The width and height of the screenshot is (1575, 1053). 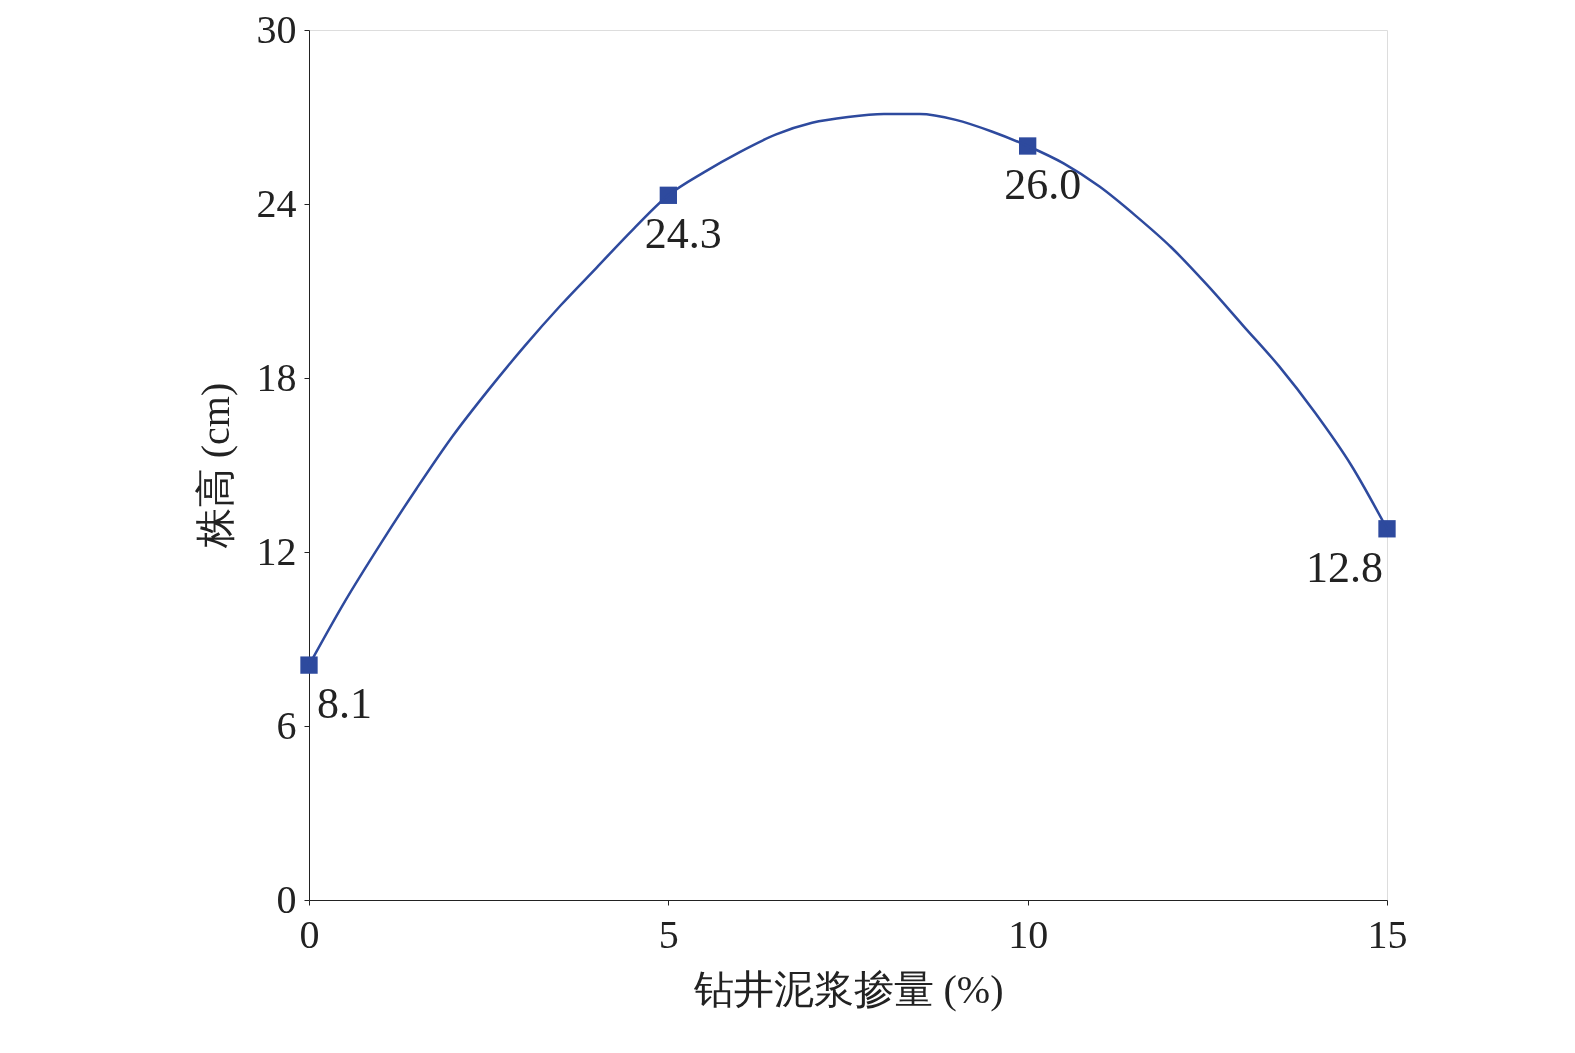 What do you see at coordinates (668, 934) in the screenshot?
I see `x-tick-label: 5` at bounding box center [668, 934].